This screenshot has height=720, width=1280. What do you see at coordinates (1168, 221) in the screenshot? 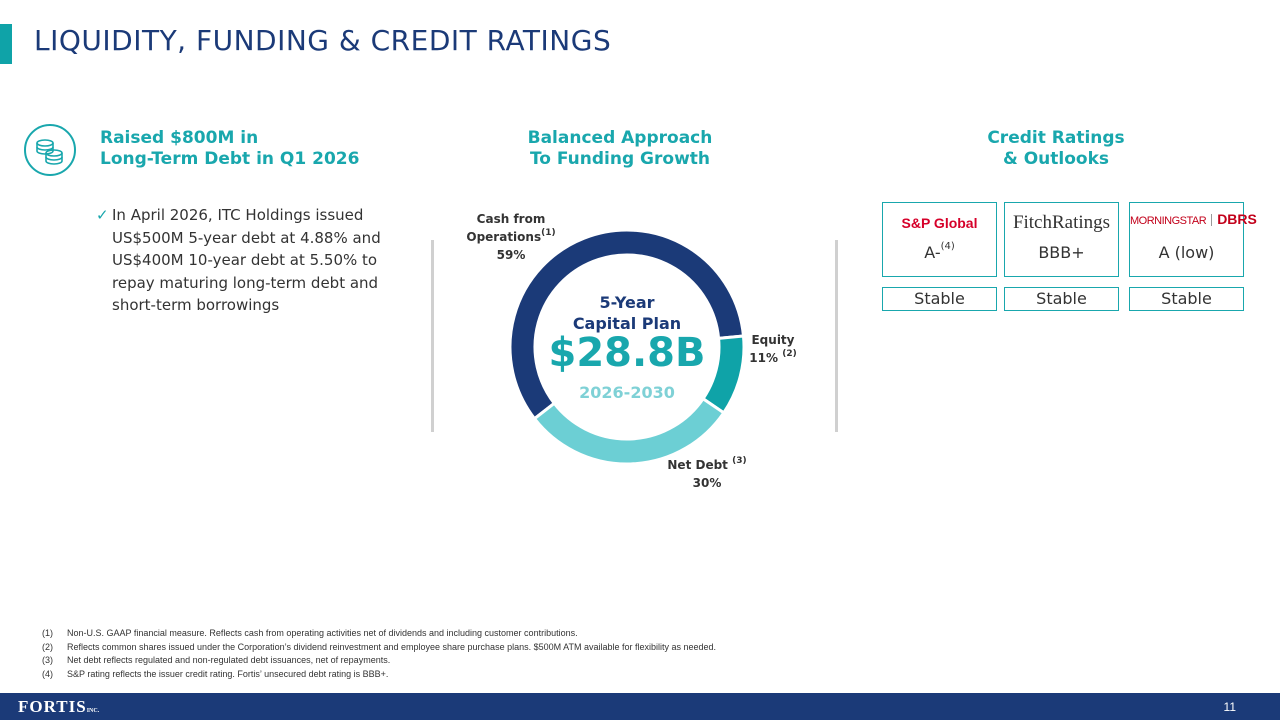
I see `morningstar-logo-text: MORNINGSTAR` at bounding box center [1168, 221].